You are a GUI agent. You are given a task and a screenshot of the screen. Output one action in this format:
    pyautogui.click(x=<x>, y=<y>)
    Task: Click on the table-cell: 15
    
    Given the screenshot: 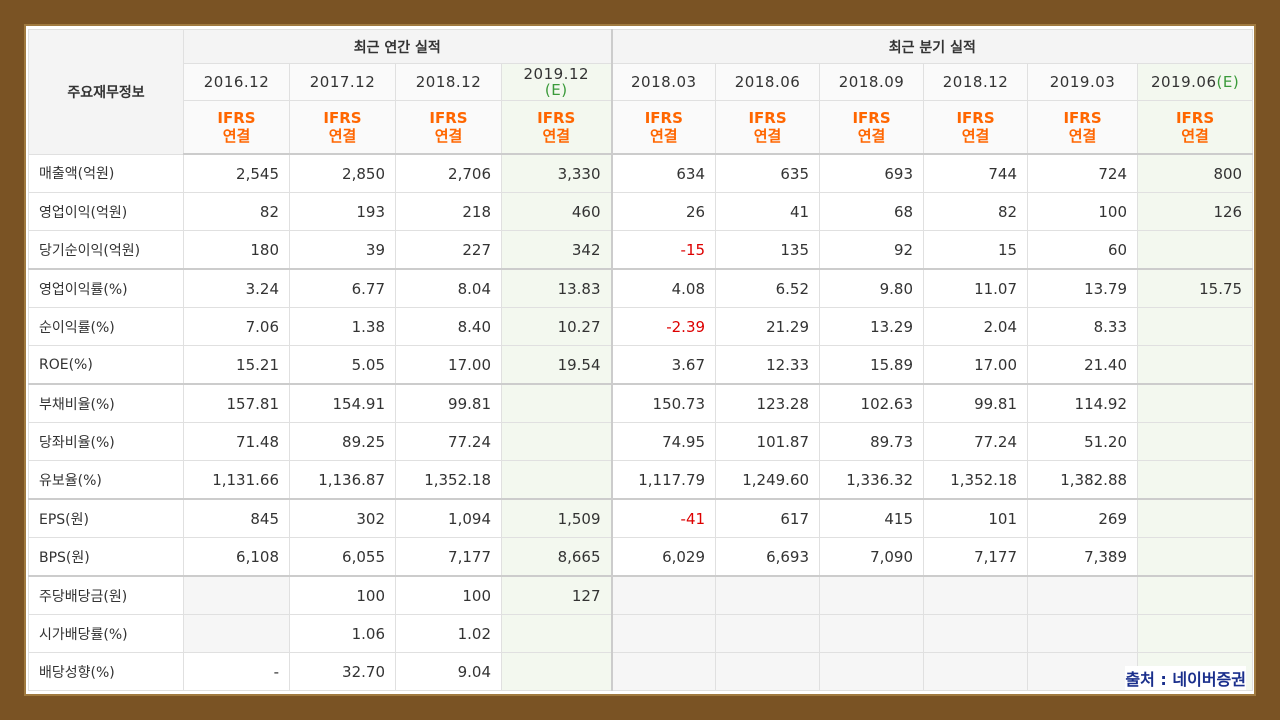 What is the action you would take?
    pyautogui.click(x=976, y=250)
    